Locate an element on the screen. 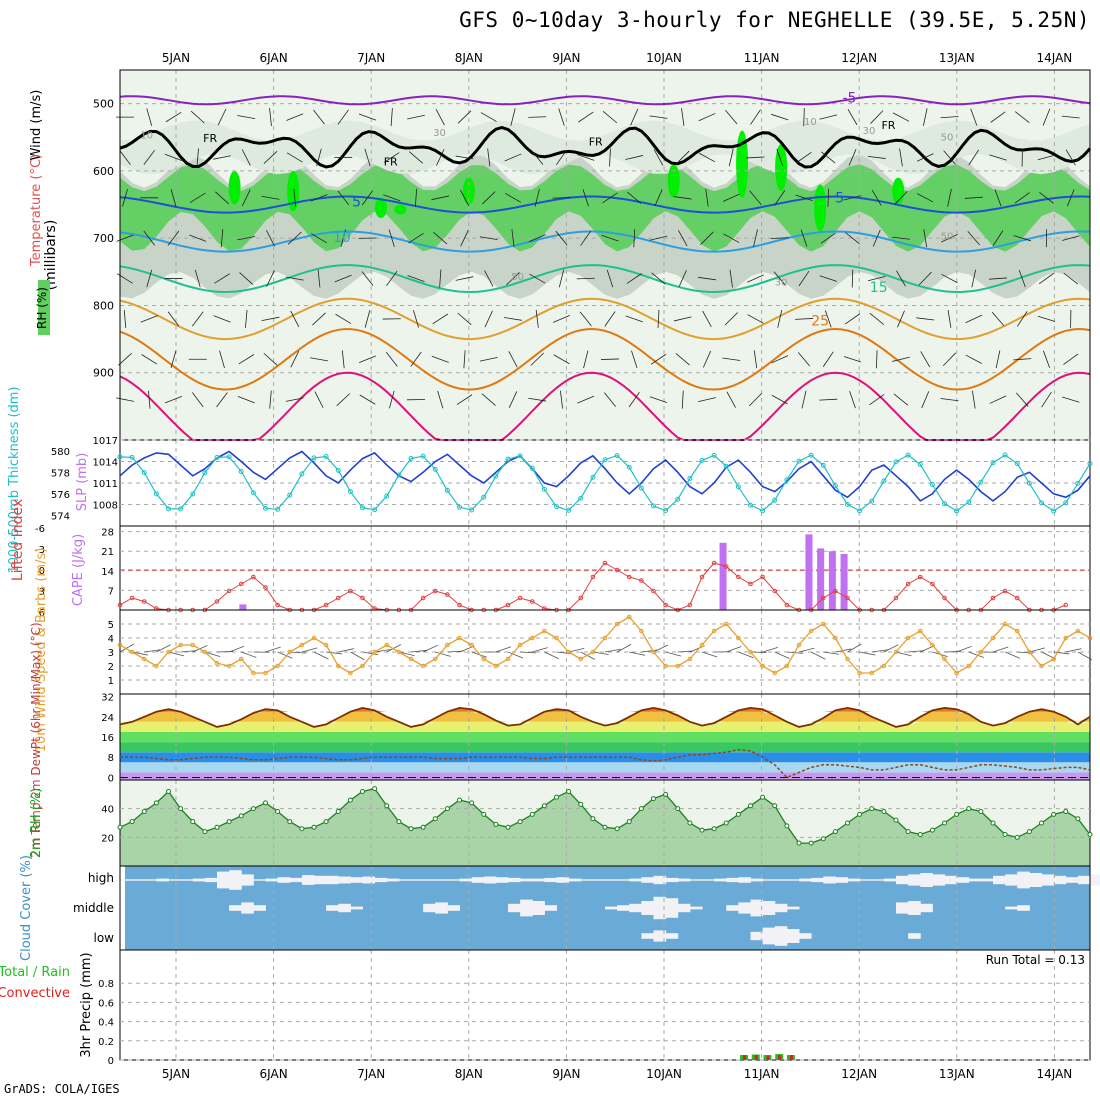 The width and height of the screenshot is (1100, 1100). ytick-slp: 1014 is located at coordinates (105, 463).